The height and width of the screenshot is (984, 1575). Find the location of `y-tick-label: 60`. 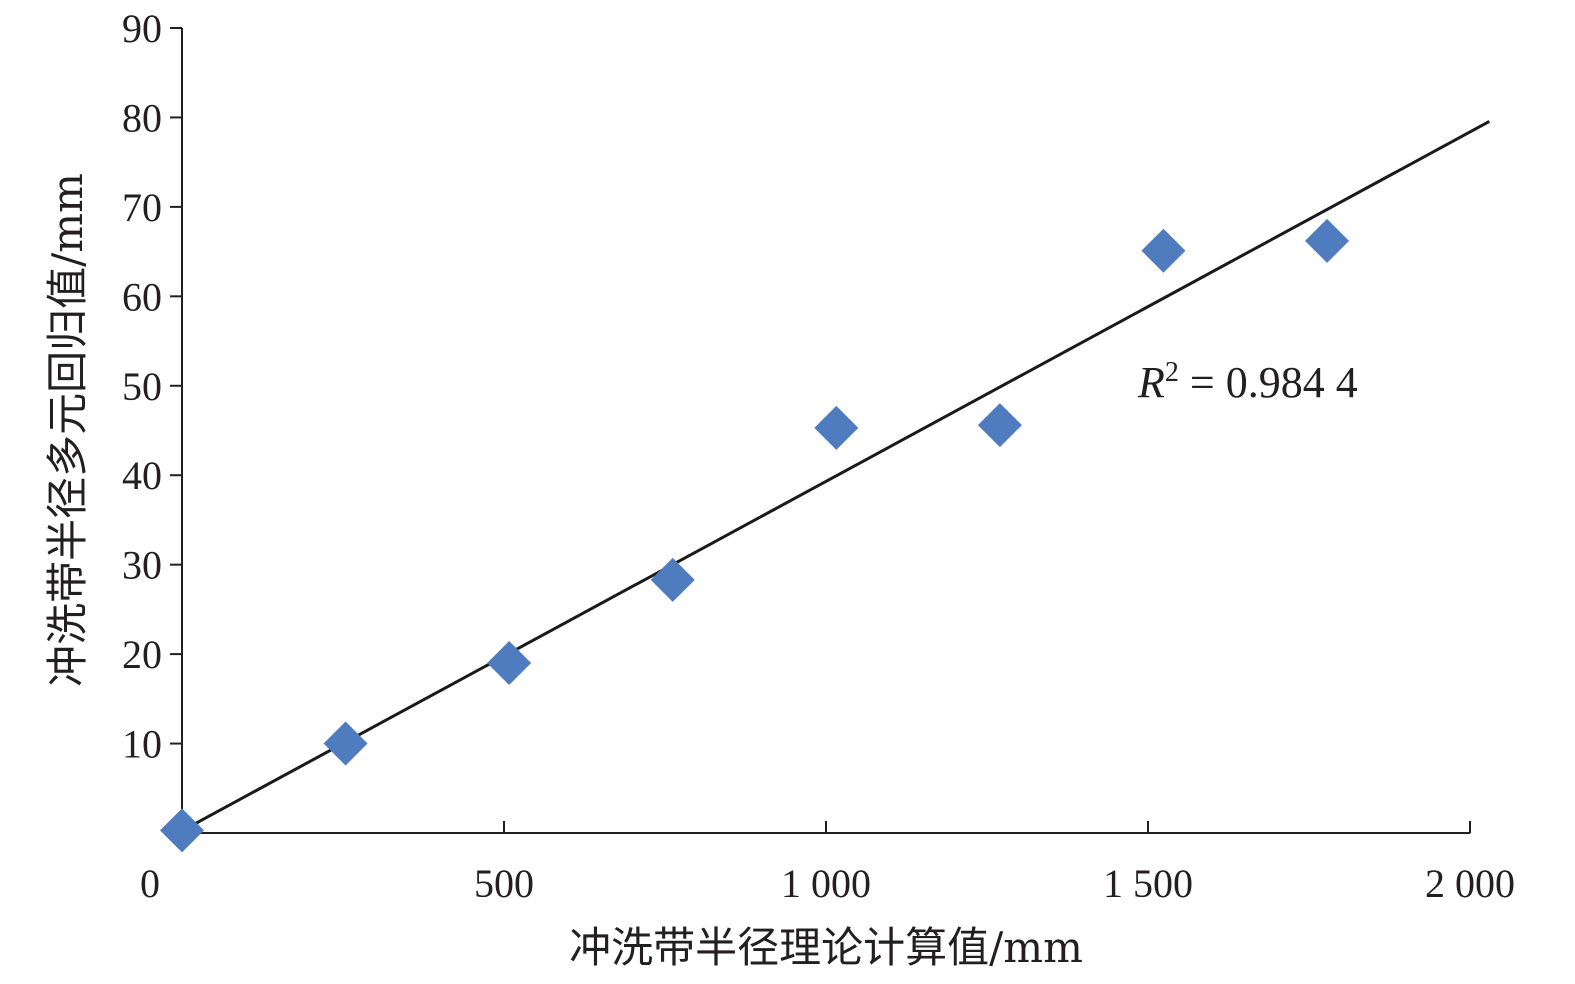

y-tick-label: 60 is located at coordinates (142, 296).